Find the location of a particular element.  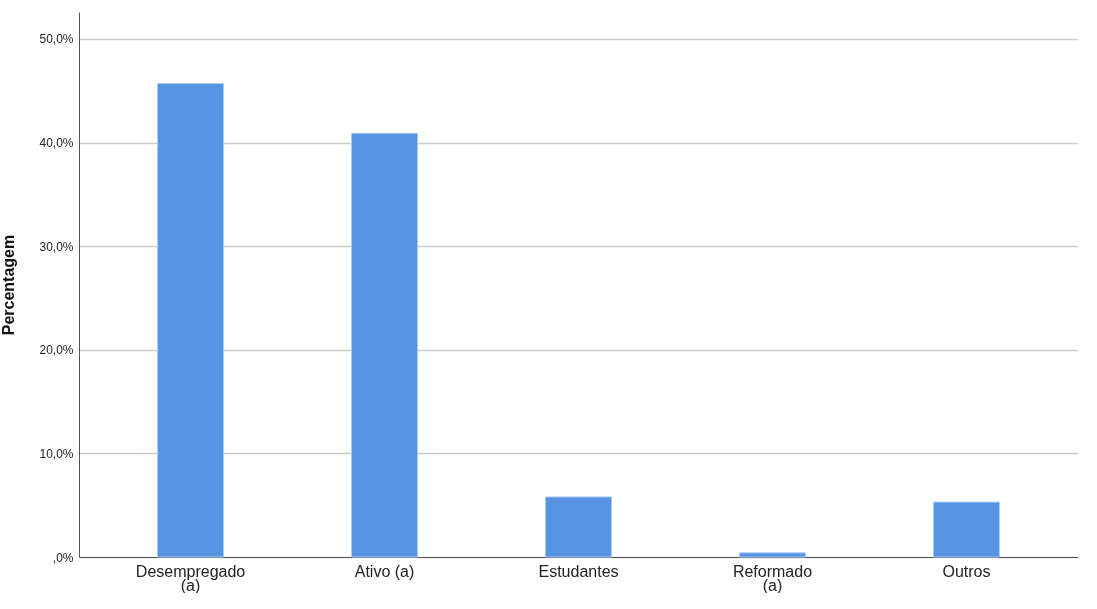

x-tick-label: Estudantes is located at coordinates (578, 571).